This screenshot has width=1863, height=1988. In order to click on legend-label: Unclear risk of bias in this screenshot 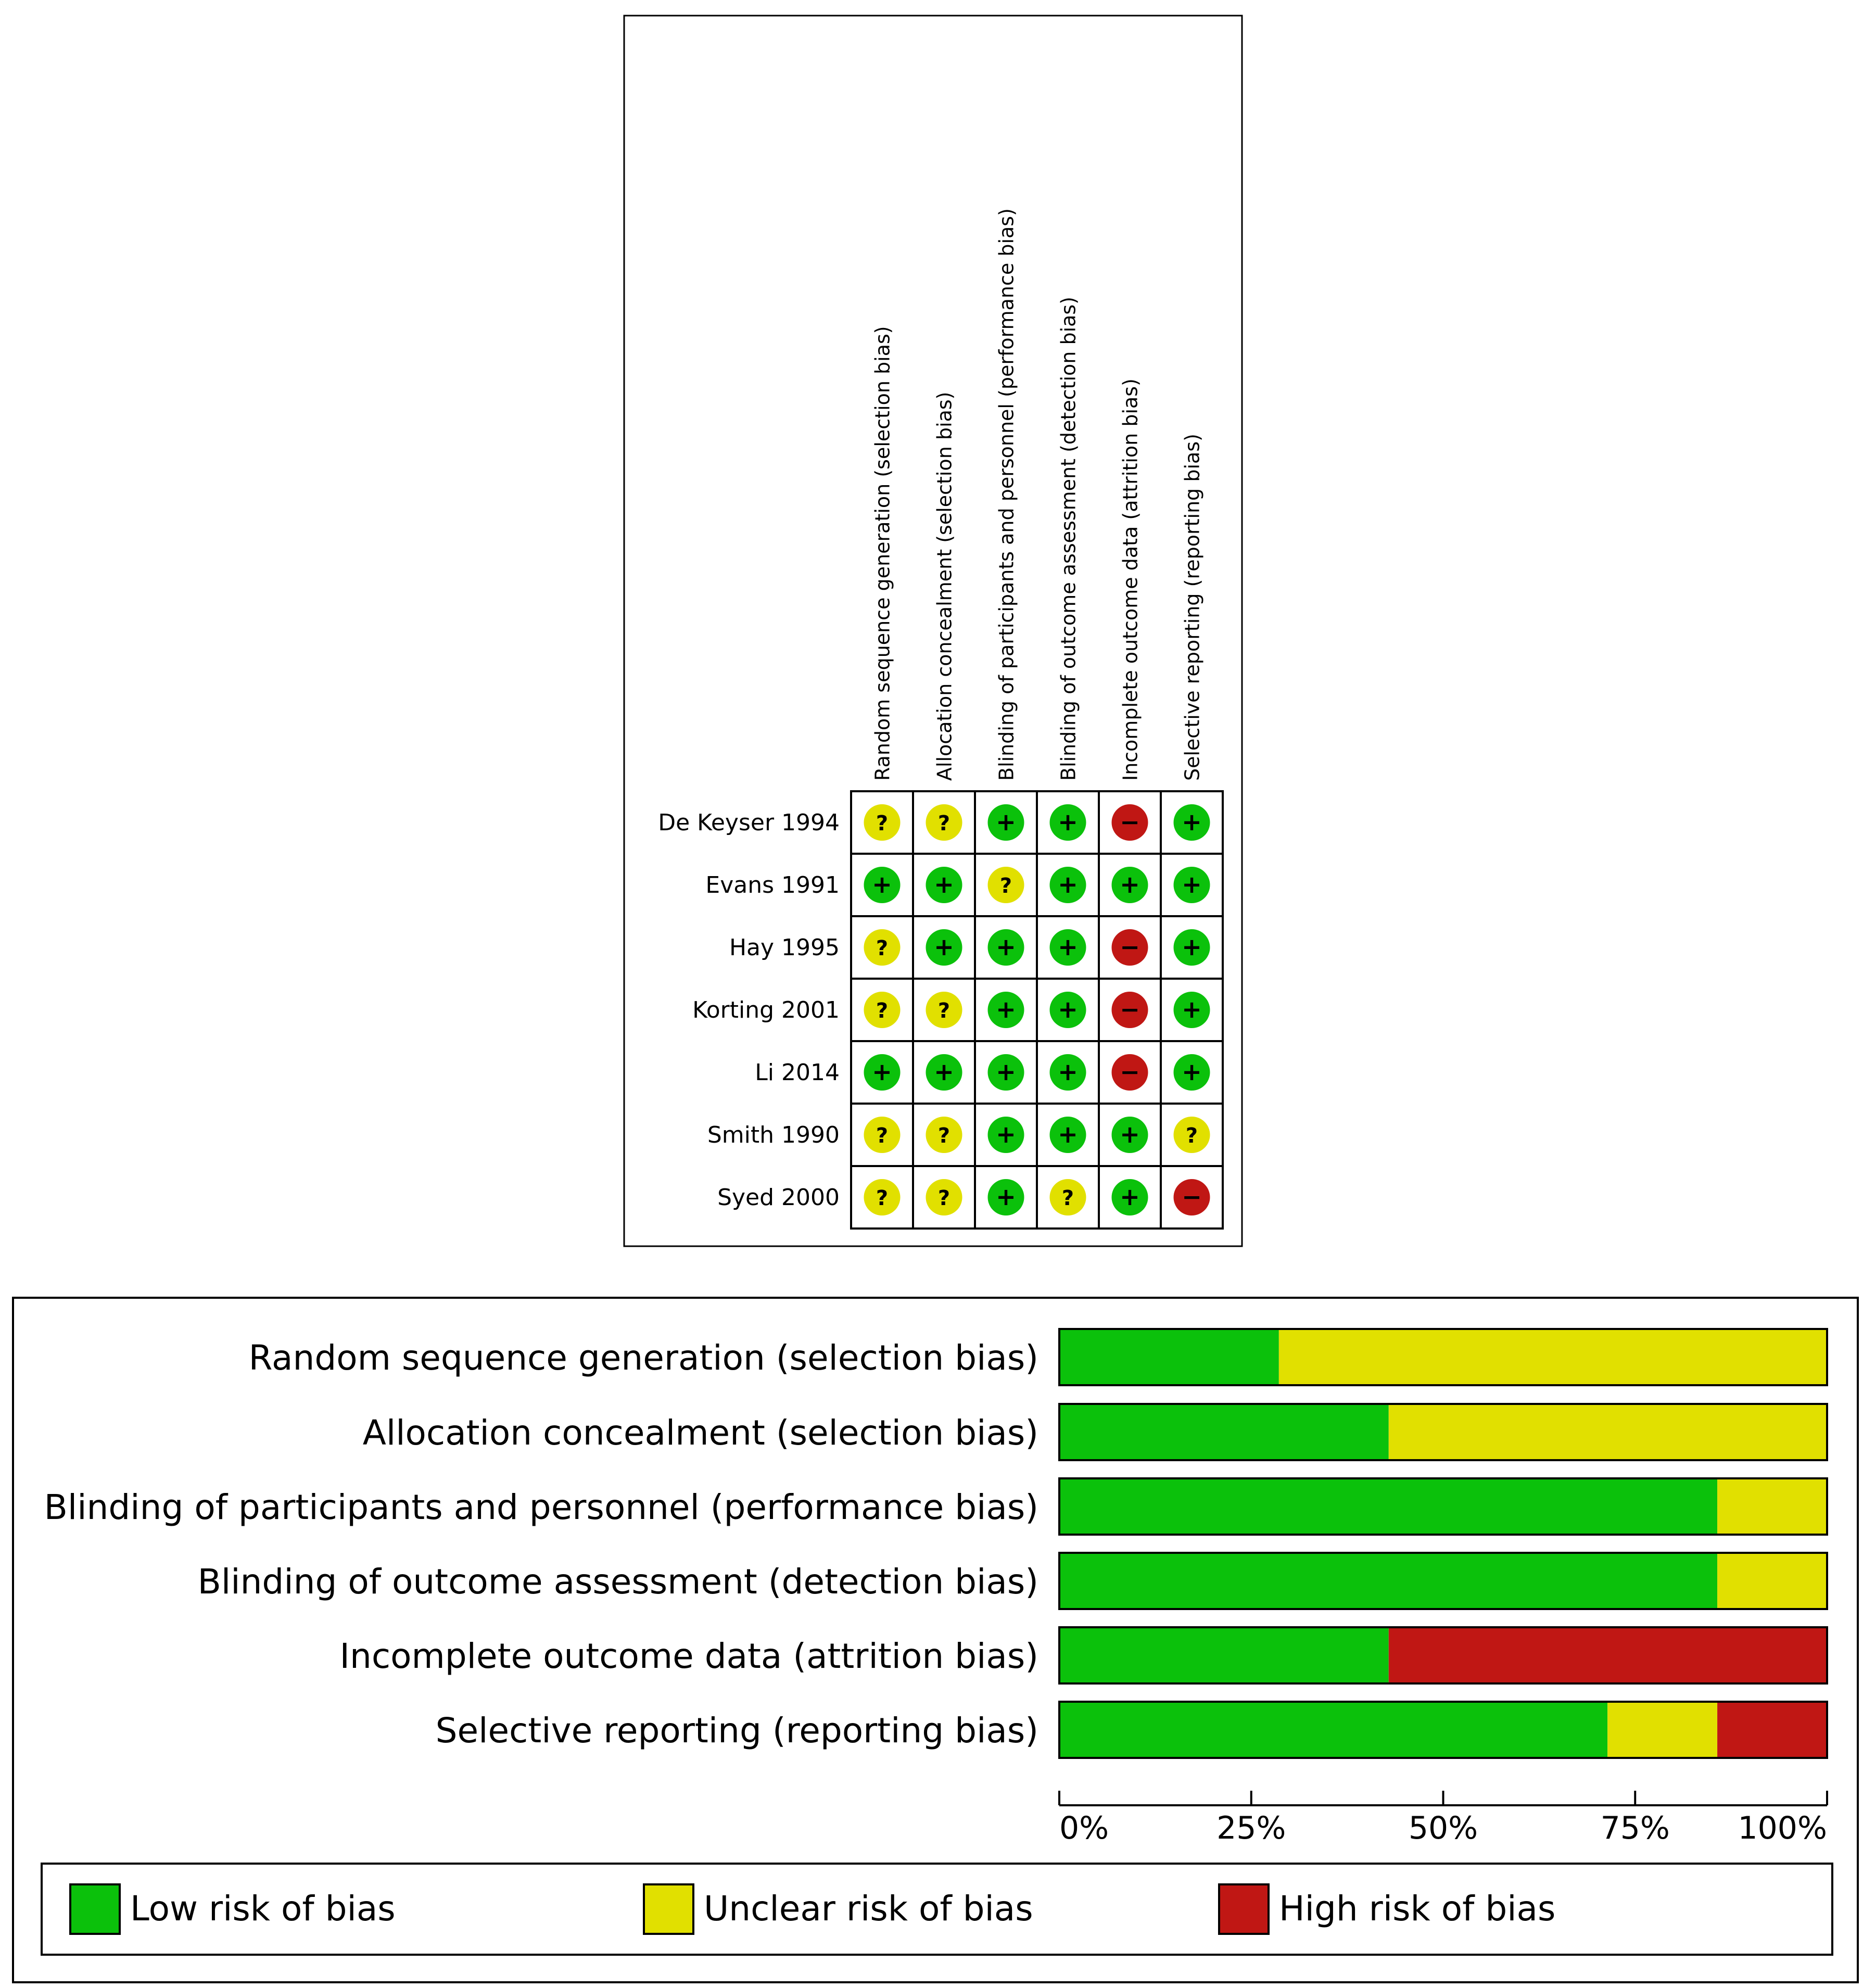, I will do `click(868, 1909)`.